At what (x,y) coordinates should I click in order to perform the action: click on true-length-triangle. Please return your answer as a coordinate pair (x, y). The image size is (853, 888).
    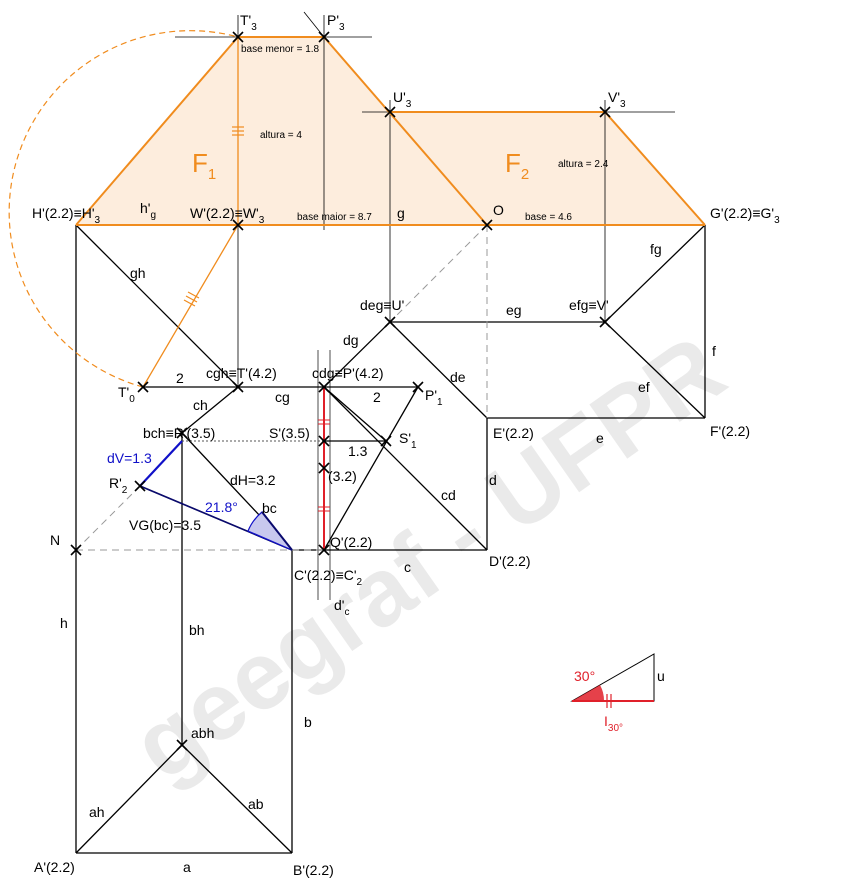
    Looking at the image, I should click on (216, 495).